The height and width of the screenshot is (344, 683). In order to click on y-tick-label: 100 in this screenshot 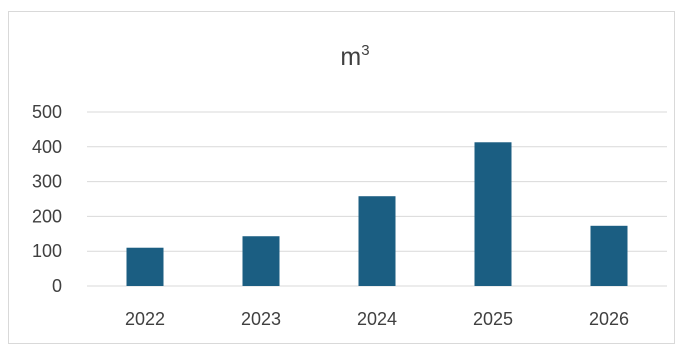, I will do `click(47, 251)`.